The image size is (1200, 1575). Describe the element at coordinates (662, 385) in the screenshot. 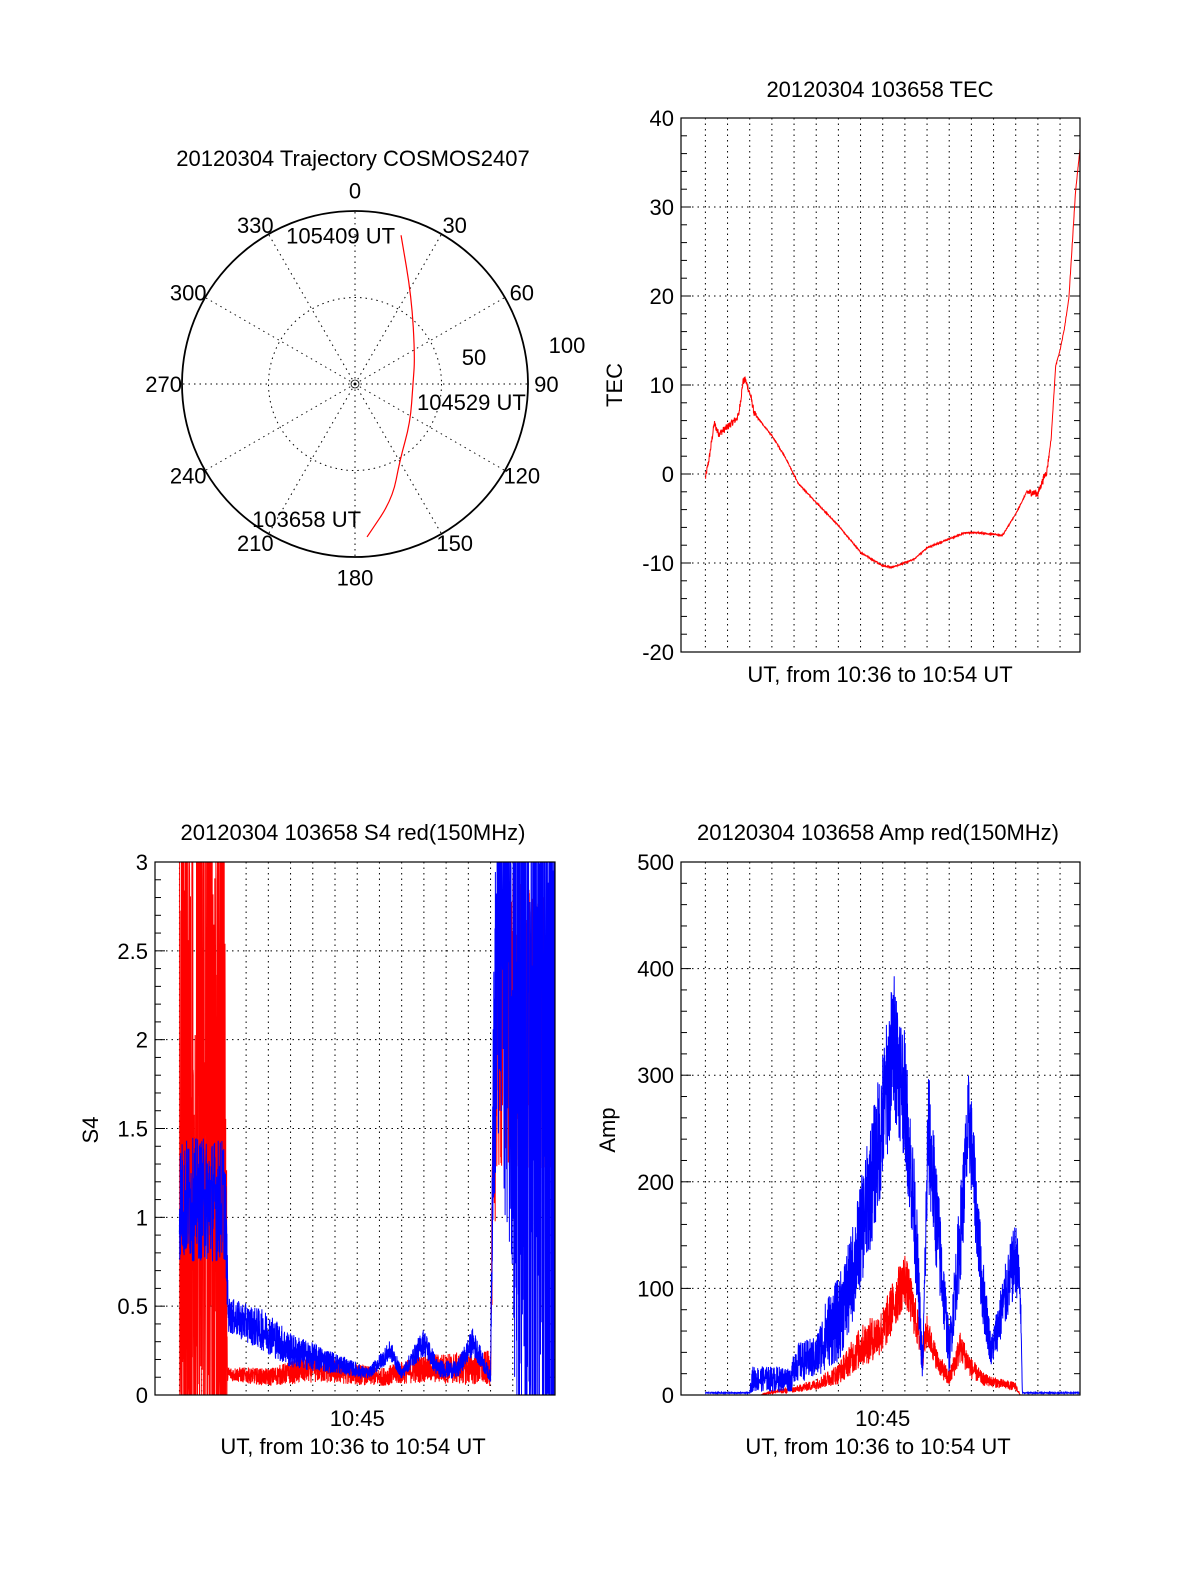

I see `tec-ytick-label: 10` at that location.